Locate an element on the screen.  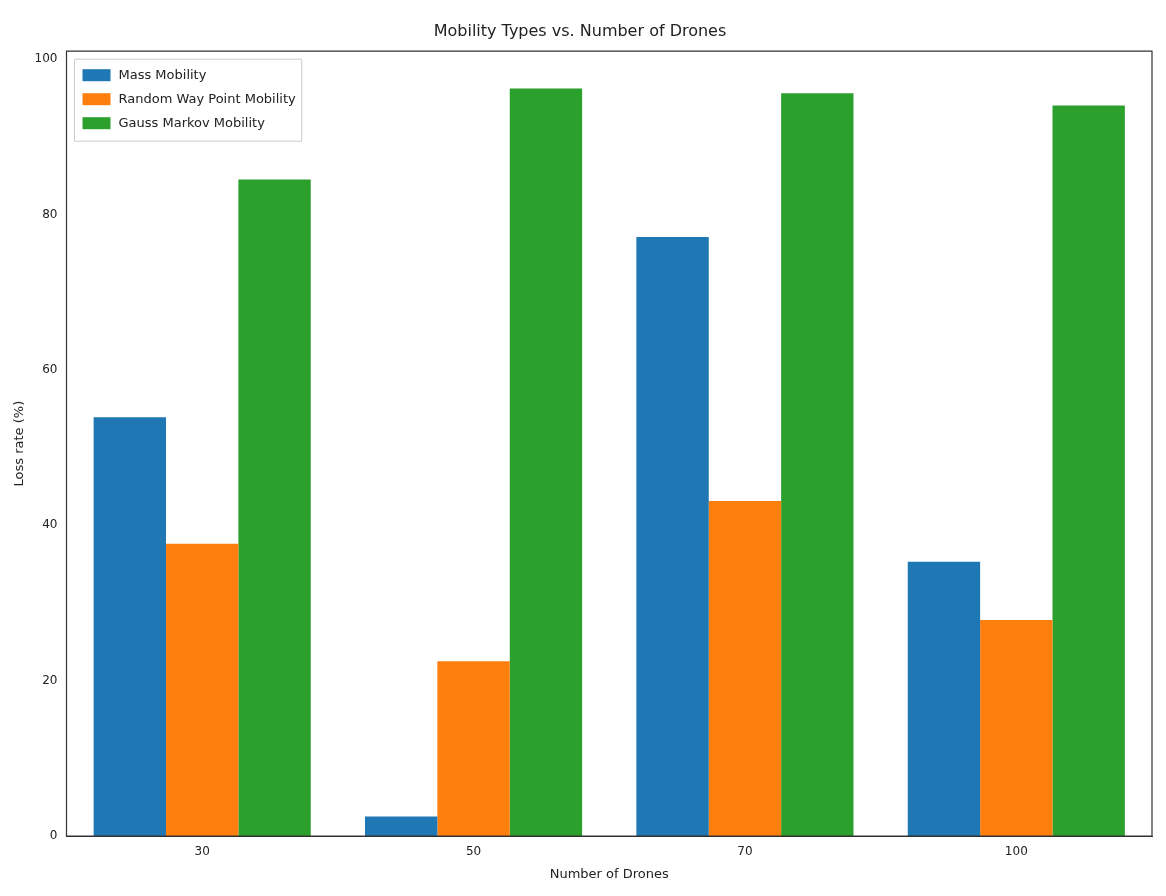
legend-label: Random Way Point Mobility is located at coordinates (207, 98).